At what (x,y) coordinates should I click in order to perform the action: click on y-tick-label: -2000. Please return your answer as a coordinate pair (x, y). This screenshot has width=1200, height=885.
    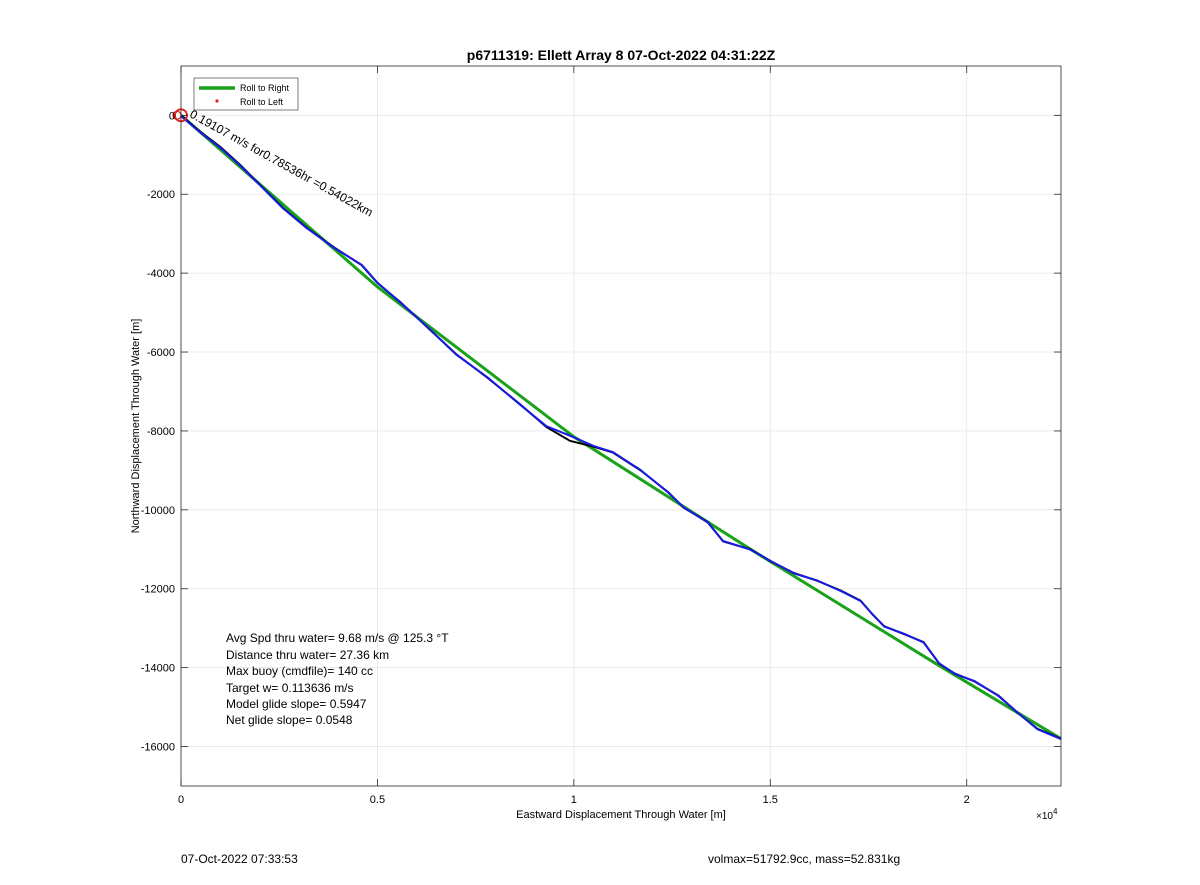
    Looking at the image, I should click on (161, 195).